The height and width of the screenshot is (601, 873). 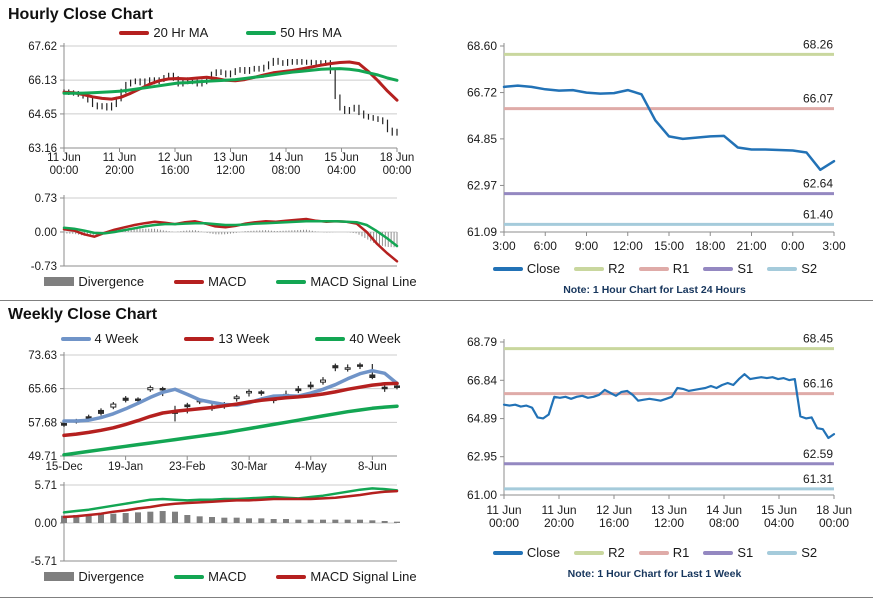 What do you see at coordinates (187, 467) in the screenshot?
I see `svg-text: 23-Feb` at bounding box center [187, 467].